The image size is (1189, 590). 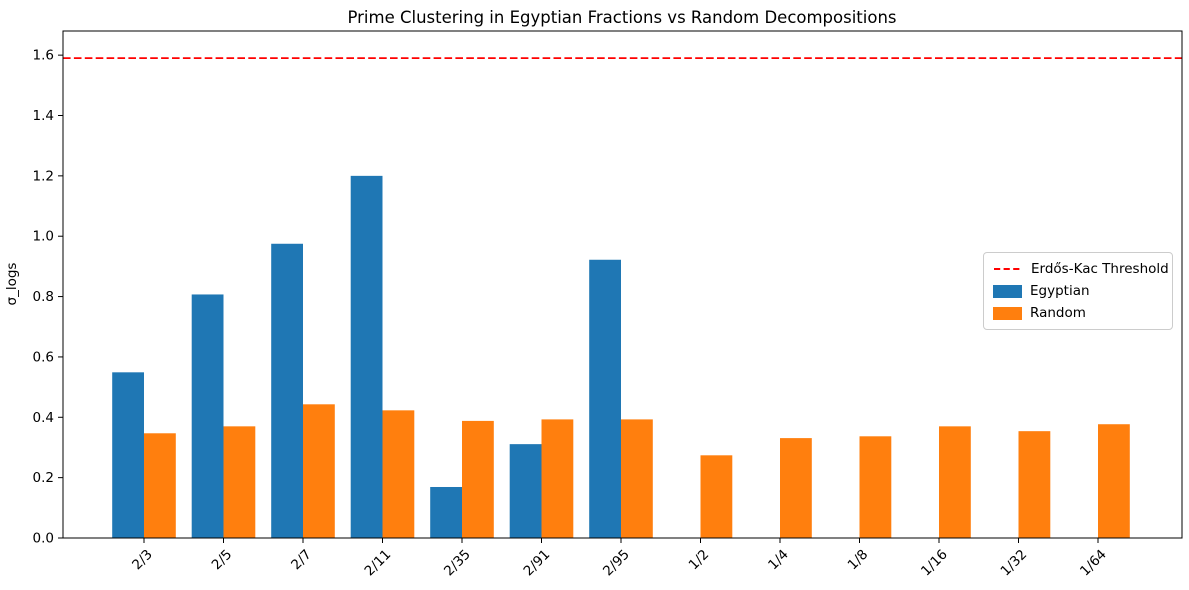 I want to click on legend: Erdős-Kac Threshold Egyptian Random, so click(x=1078, y=291).